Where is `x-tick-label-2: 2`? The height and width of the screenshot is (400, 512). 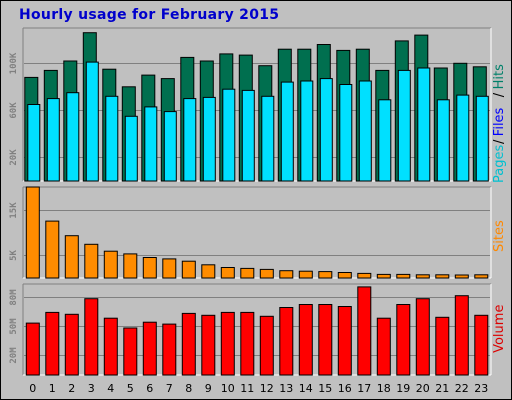 x-tick-label-2: 2 is located at coordinates (71, 388).